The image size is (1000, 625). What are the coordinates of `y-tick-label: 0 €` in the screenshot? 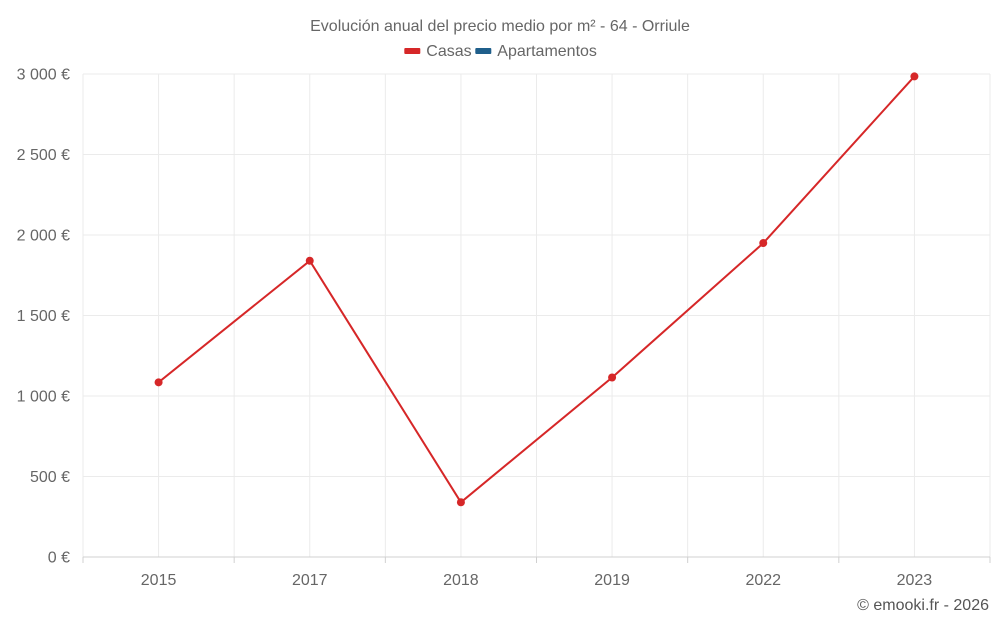 It's located at (59, 558).